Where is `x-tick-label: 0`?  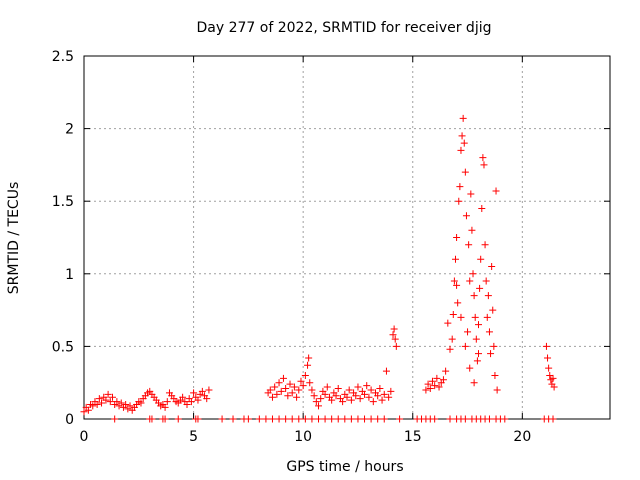
x-tick-label: 0 is located at coordinates (84, 437).